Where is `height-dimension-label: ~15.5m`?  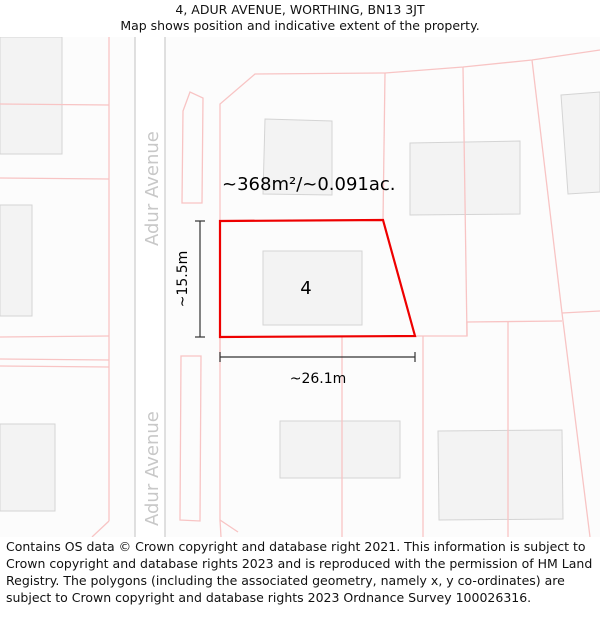 height-dimension-label: ~15.5m is located at coordinates (183, 279).